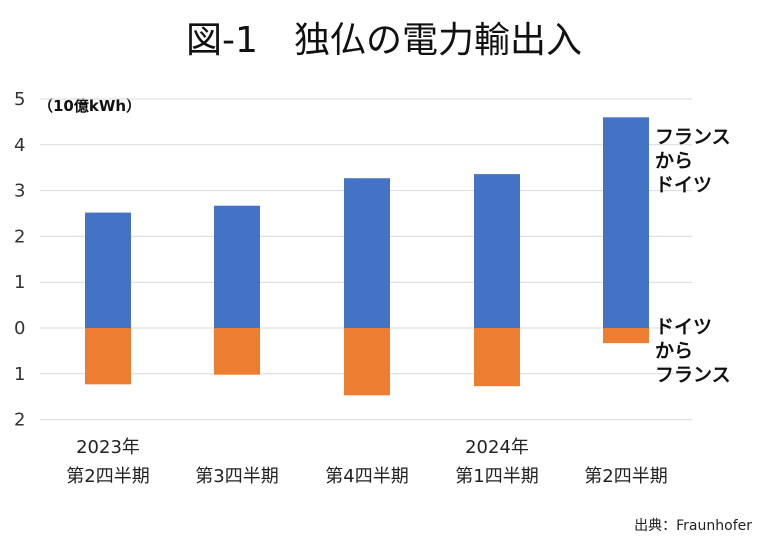 The image size is (768, 548). Describe the element at coordinates (236, 476) in the screenshot. I see `category-label: 第3四半期` at that location.